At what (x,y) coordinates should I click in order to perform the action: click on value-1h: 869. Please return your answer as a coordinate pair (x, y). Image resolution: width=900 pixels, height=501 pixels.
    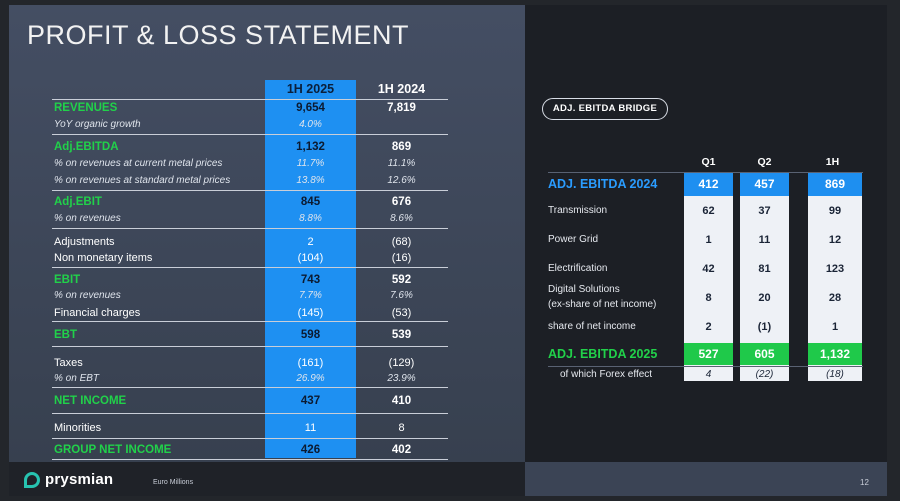
    Looking at the image, I should click on (835, 184).